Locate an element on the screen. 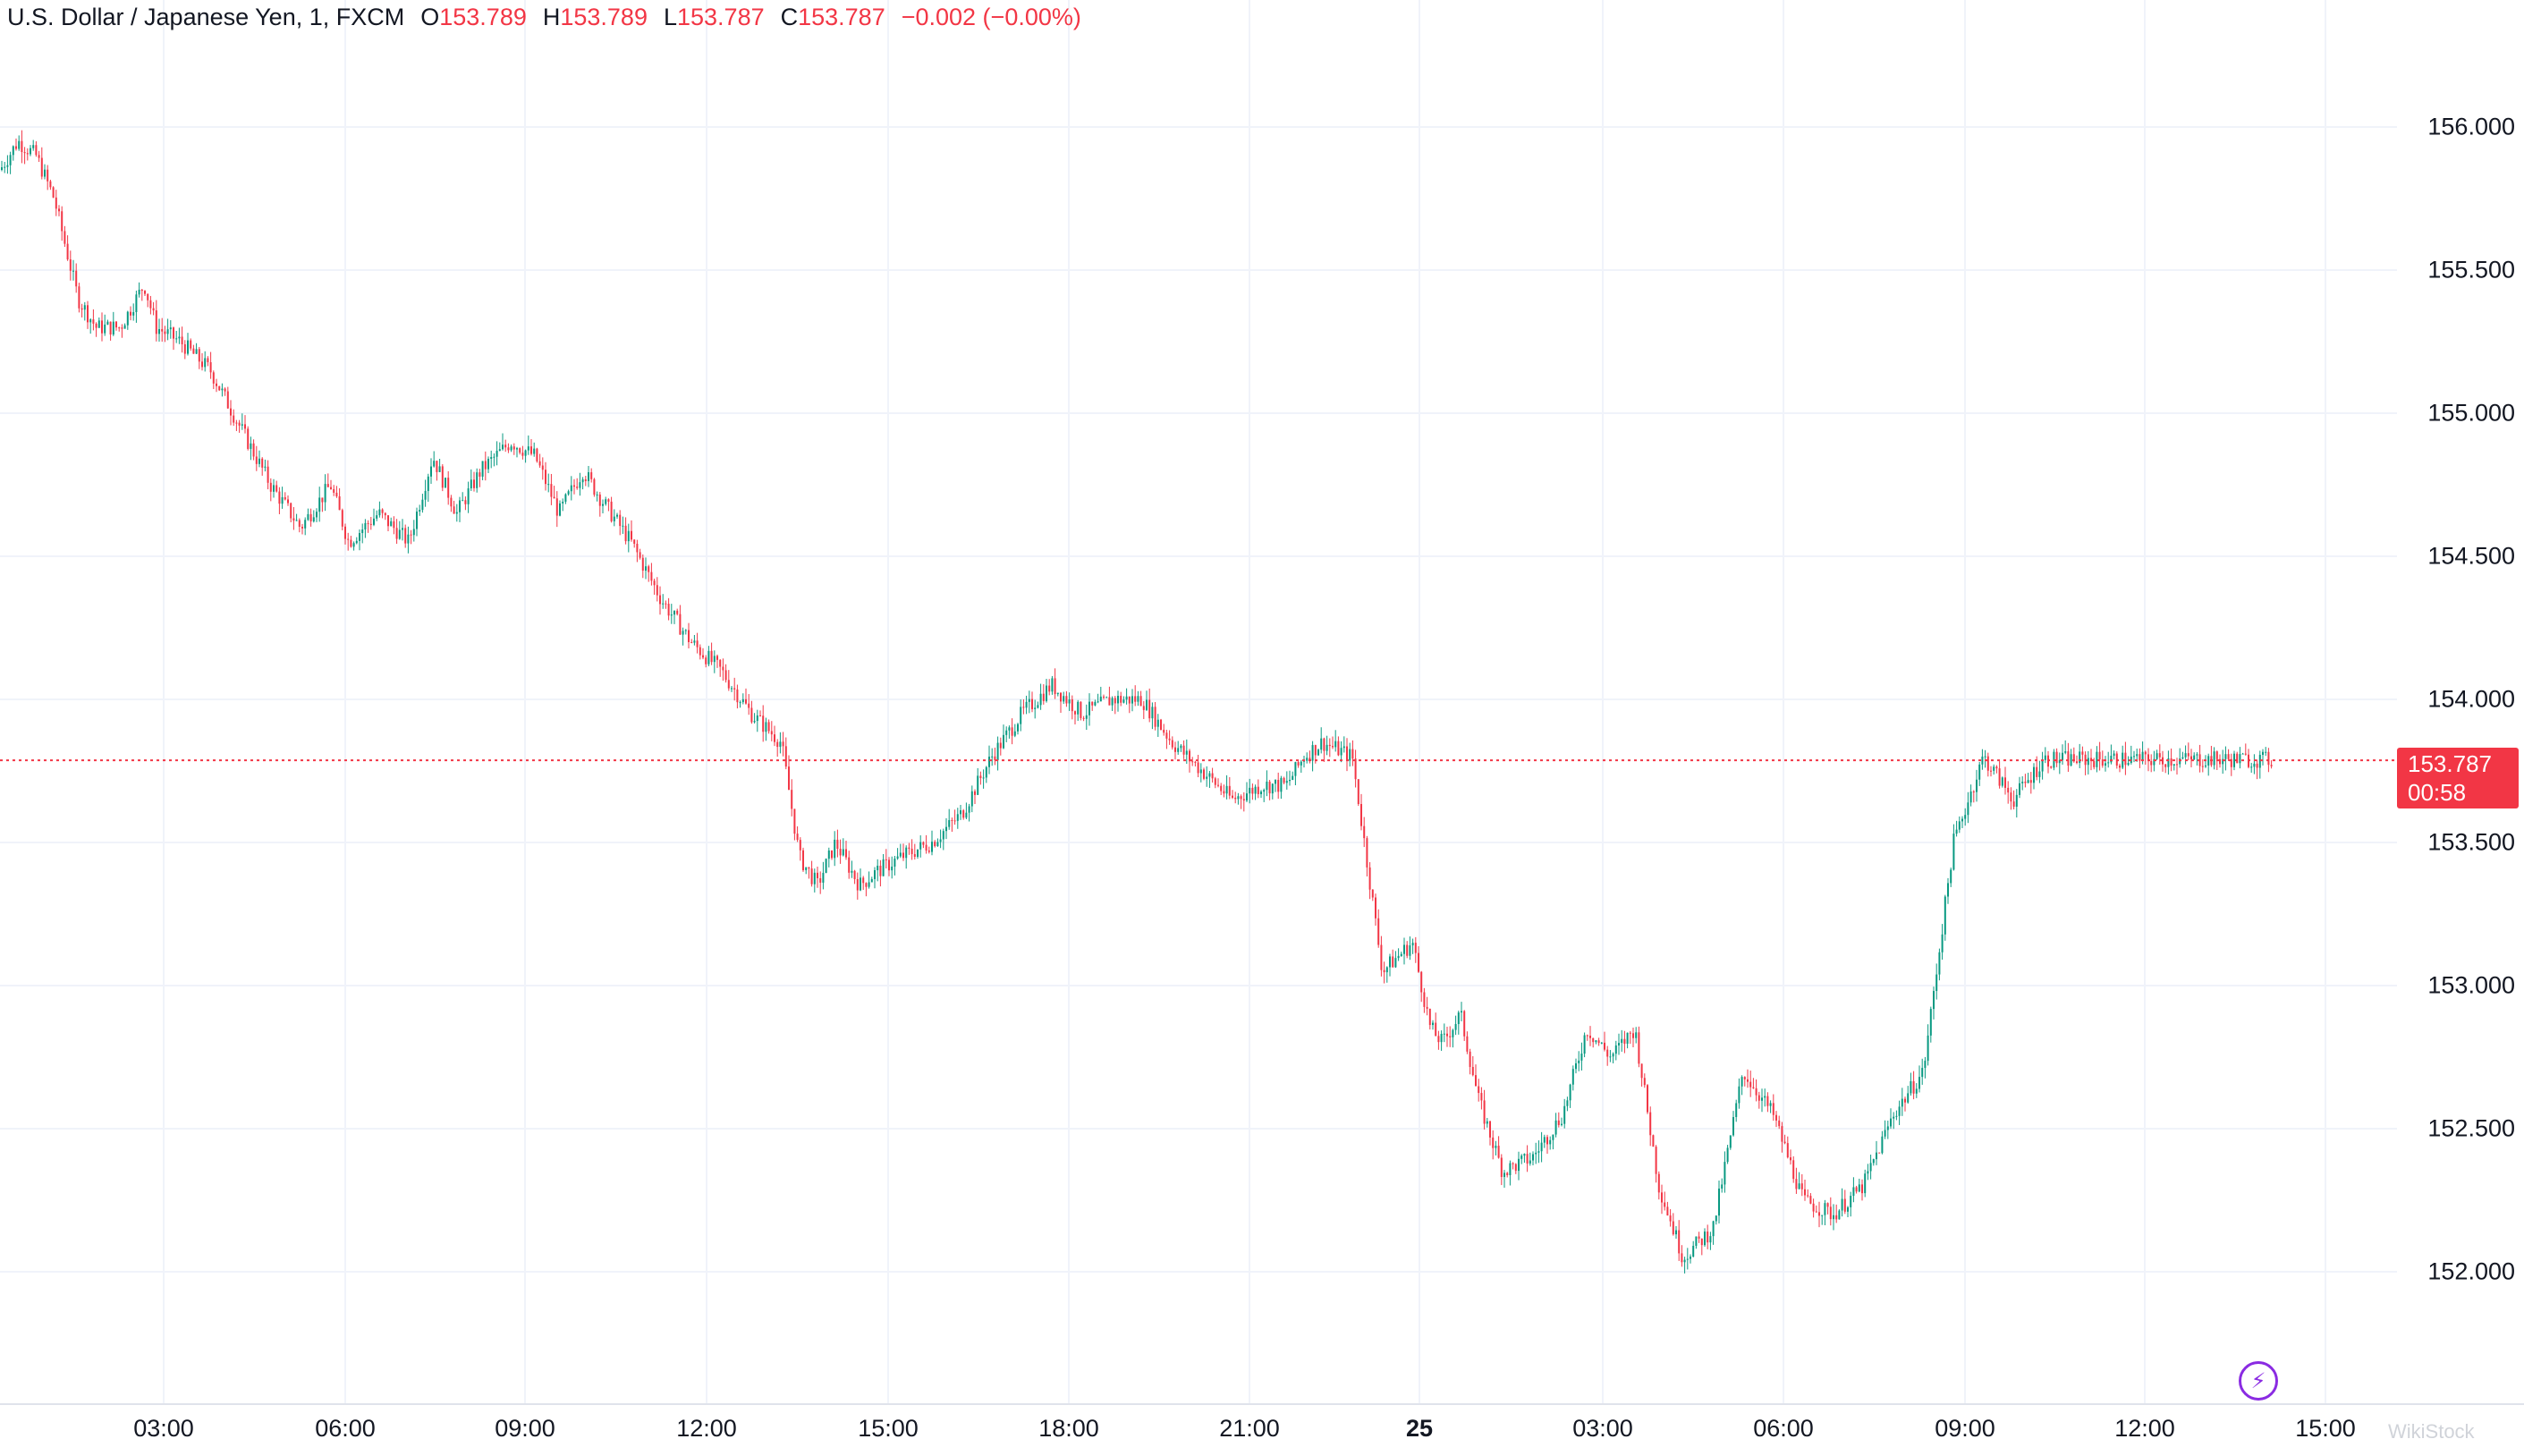  open-label: O is located at coordinates (430, 17).